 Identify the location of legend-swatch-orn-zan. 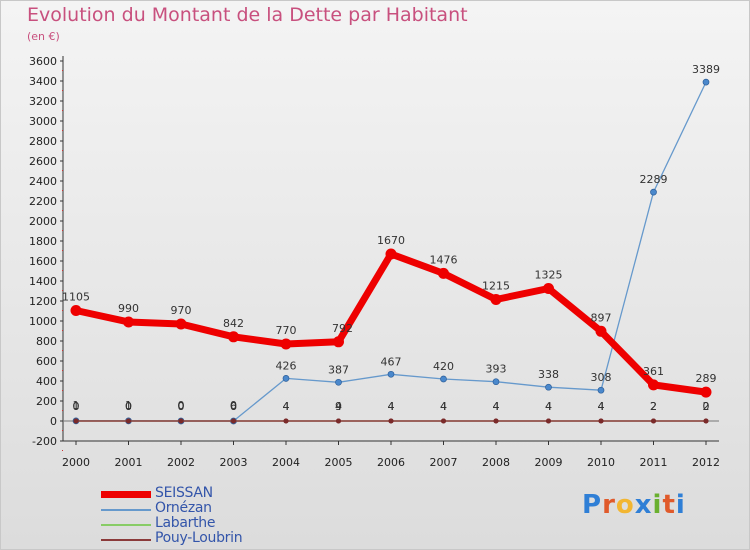
(126, 510).